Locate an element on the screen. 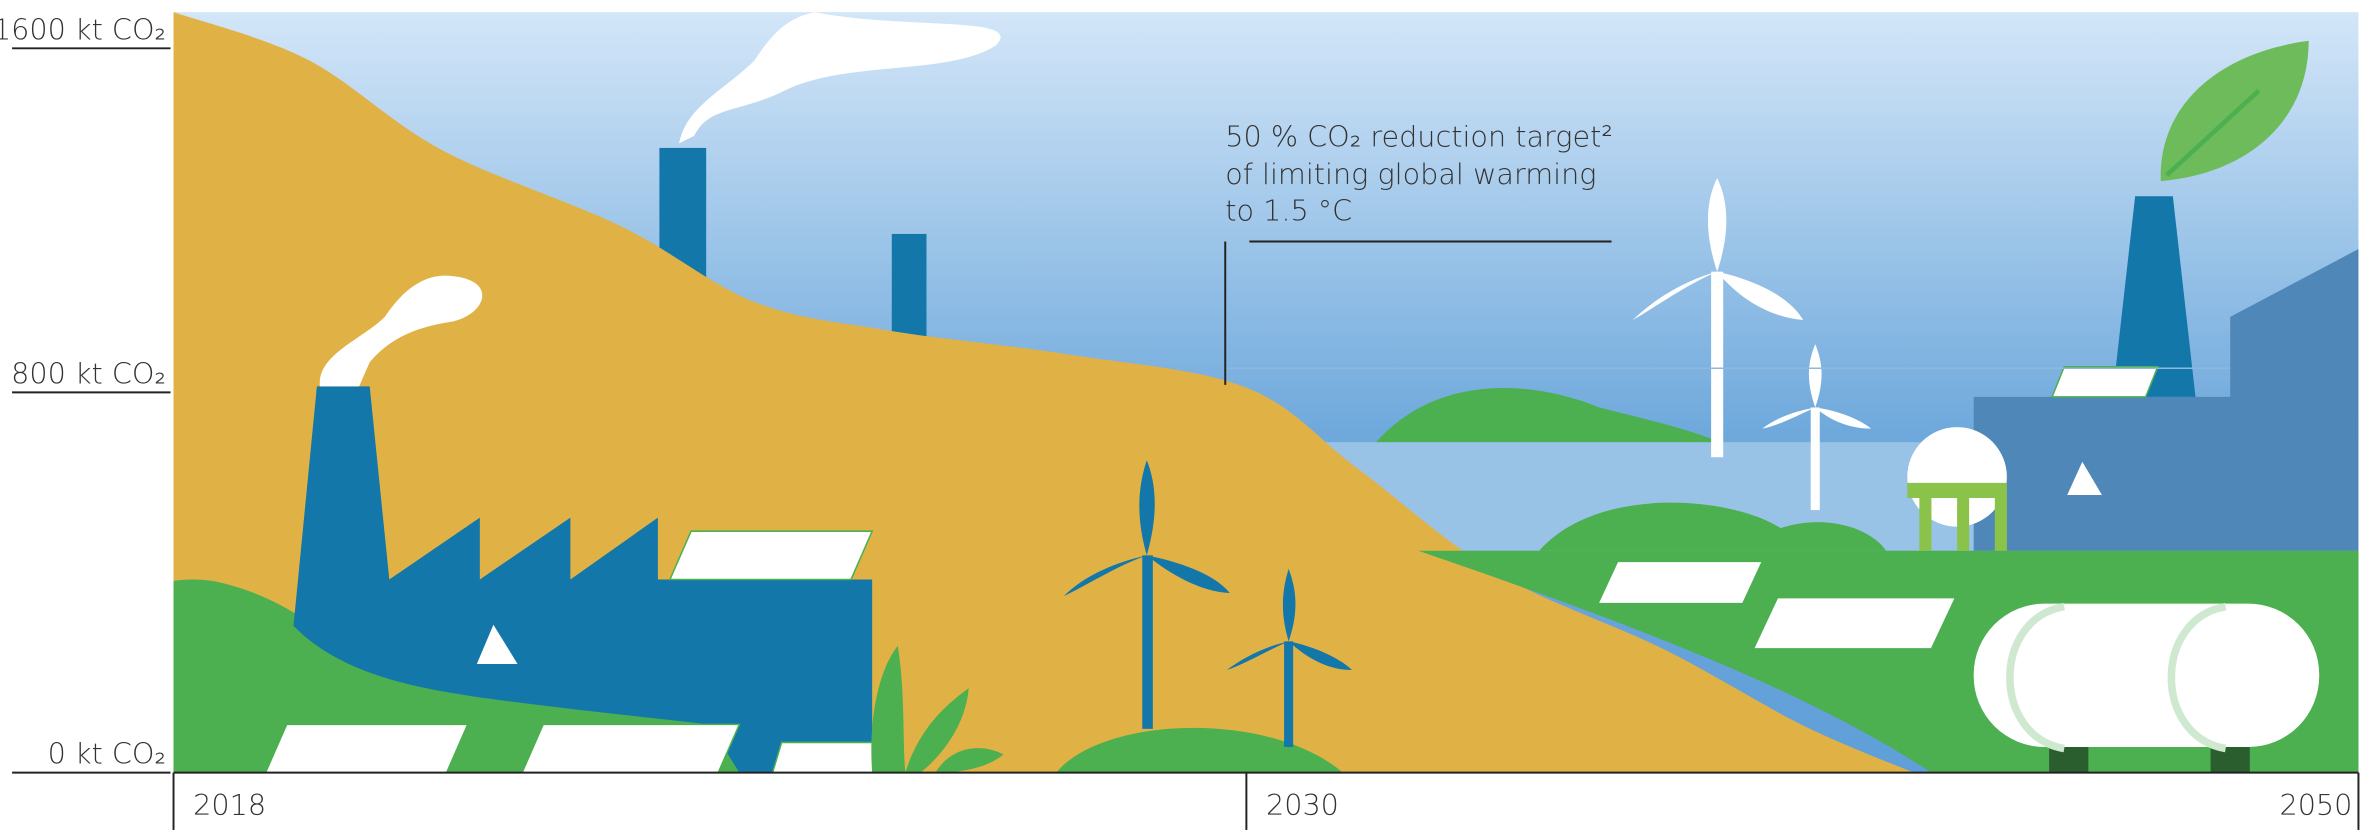 The width and height of the screenshot is (2366, 830). y-tick-label: 0 kt CO₂ is located at coordinates (107, 754).